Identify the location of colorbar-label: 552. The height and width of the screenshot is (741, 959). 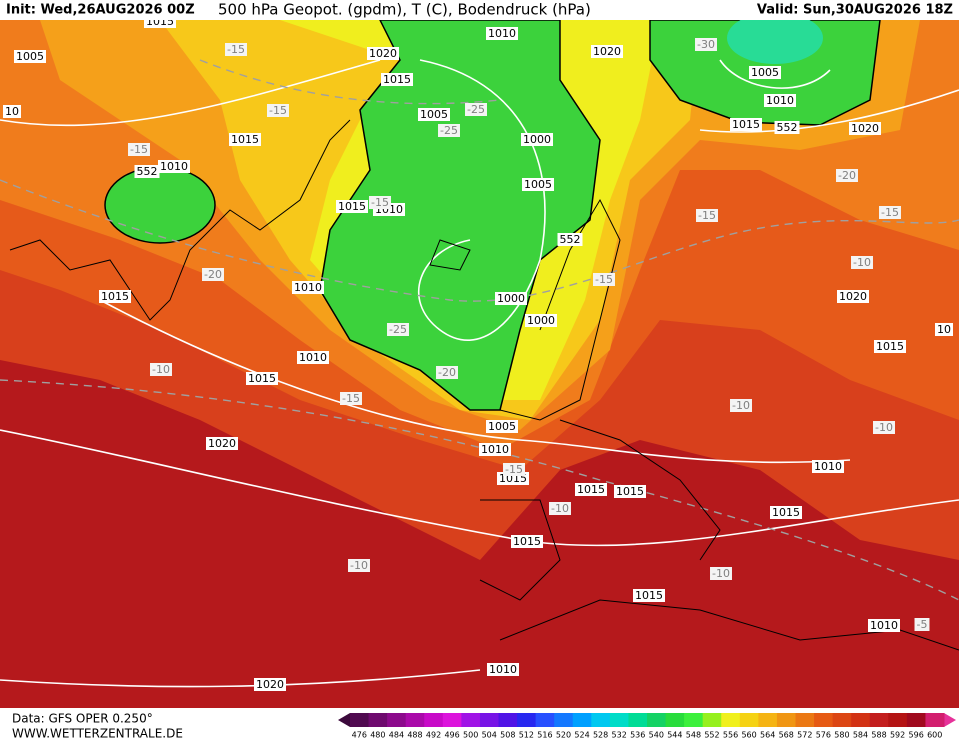
(711, 735).